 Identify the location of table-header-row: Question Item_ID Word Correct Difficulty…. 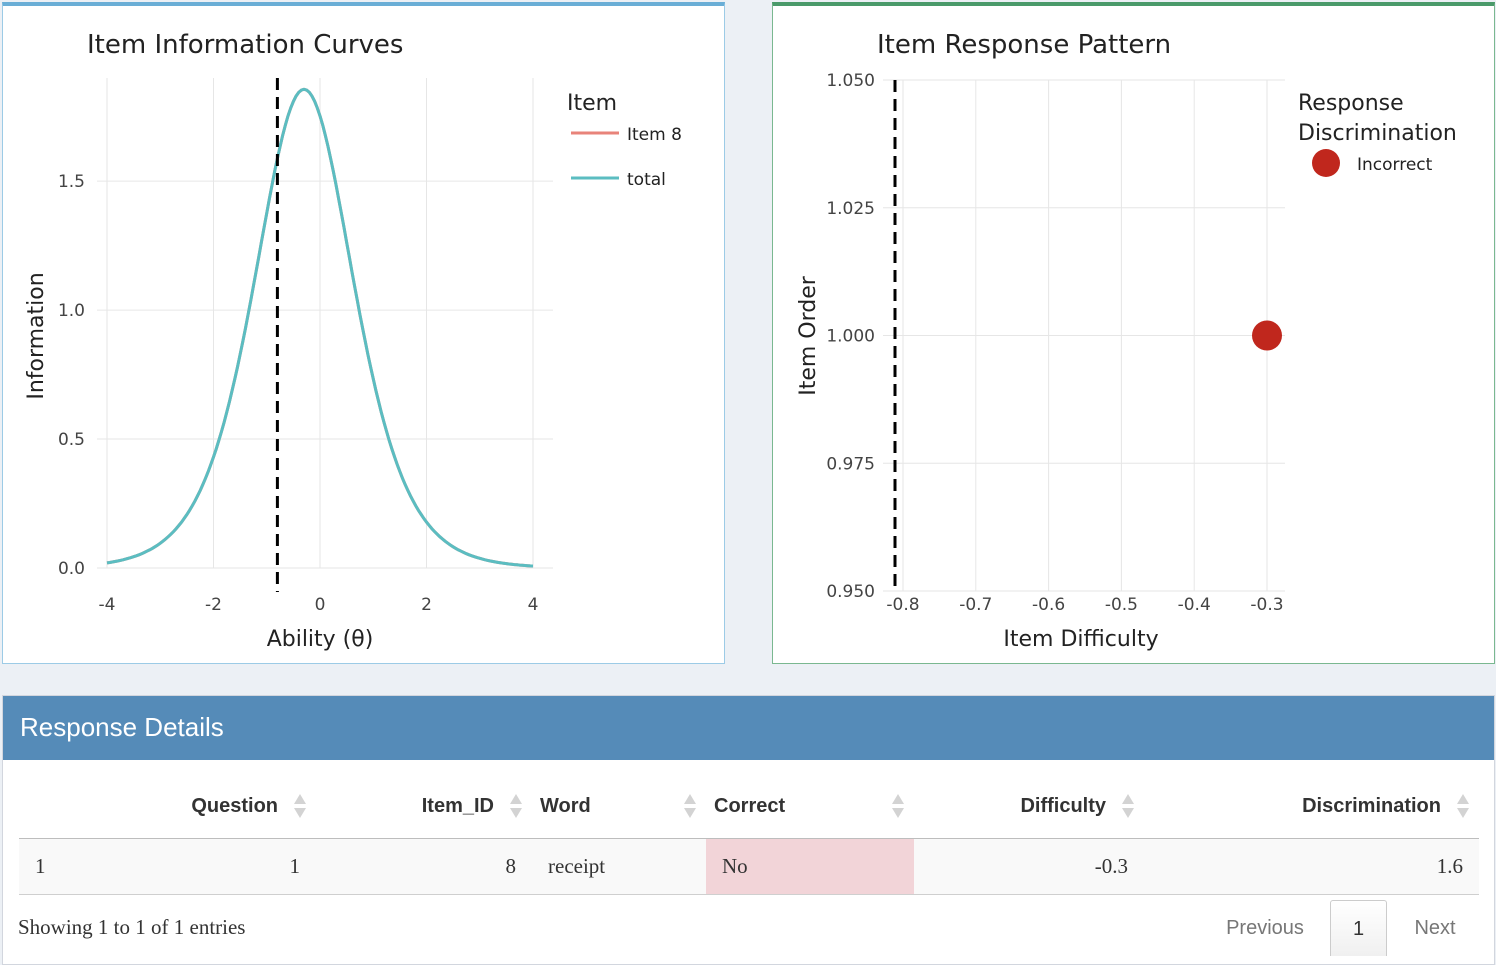
(749, 807).